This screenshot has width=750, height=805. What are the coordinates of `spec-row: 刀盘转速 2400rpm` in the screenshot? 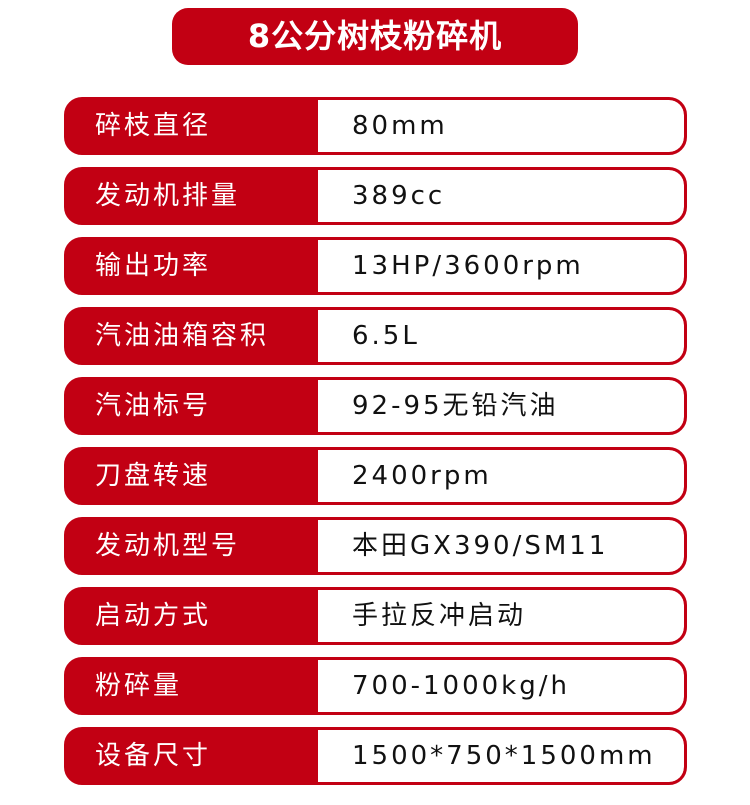 It's located at (375, 476).